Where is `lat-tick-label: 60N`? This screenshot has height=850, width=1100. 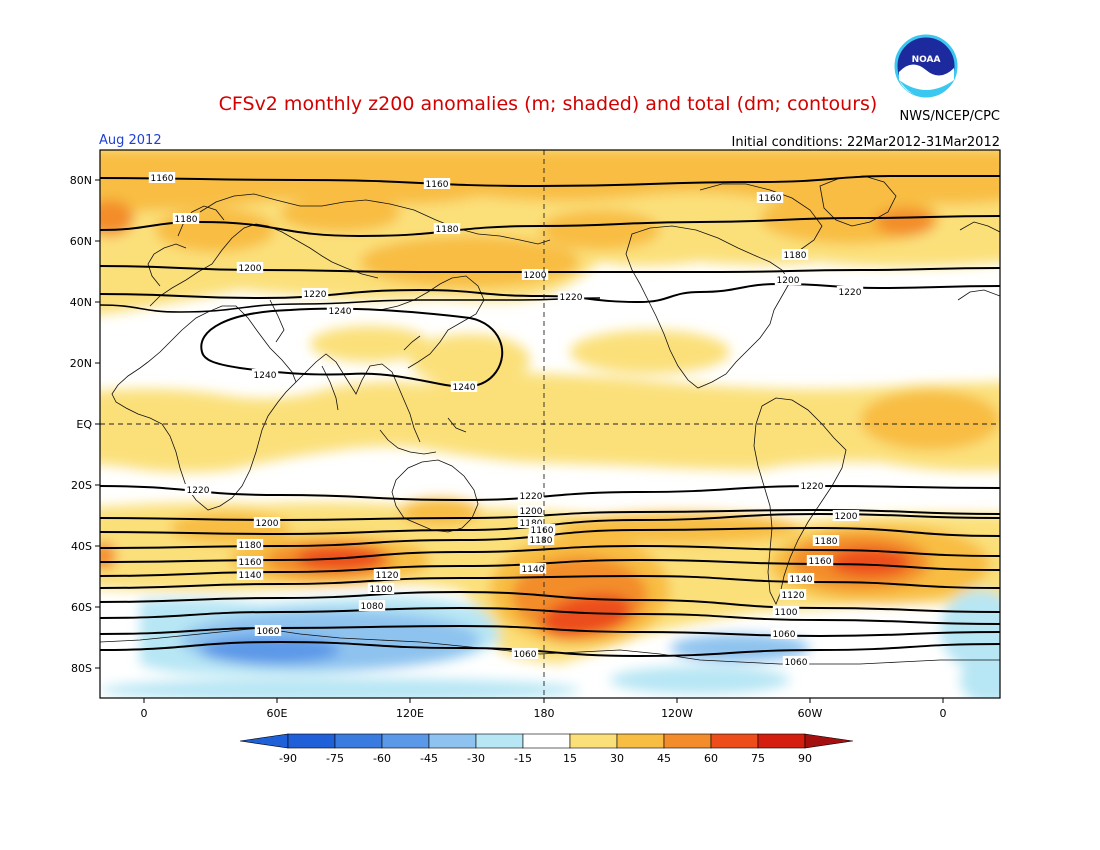
lat-tick-label: 60N is located at coordinates (81, 241).